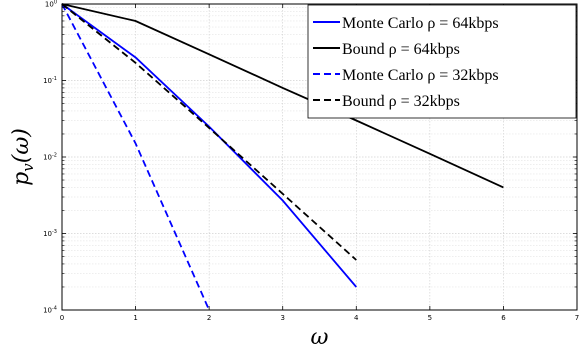  I want to click on x-axis-label: ω, so click(320, 337).